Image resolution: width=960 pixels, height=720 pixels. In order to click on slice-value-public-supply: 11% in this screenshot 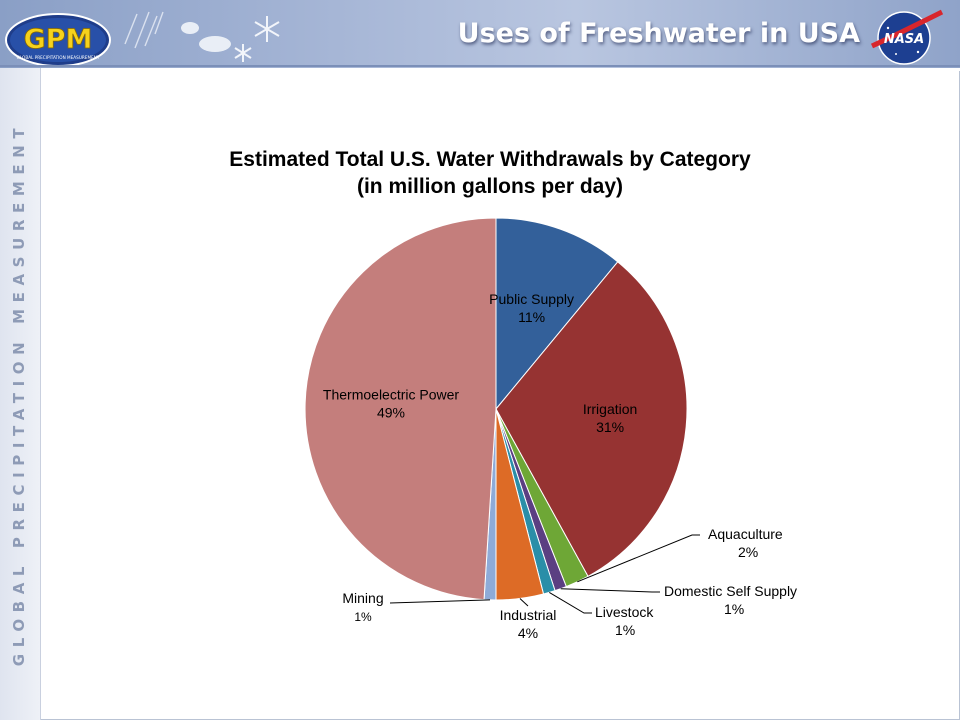, I will do `click(531, 317)`.